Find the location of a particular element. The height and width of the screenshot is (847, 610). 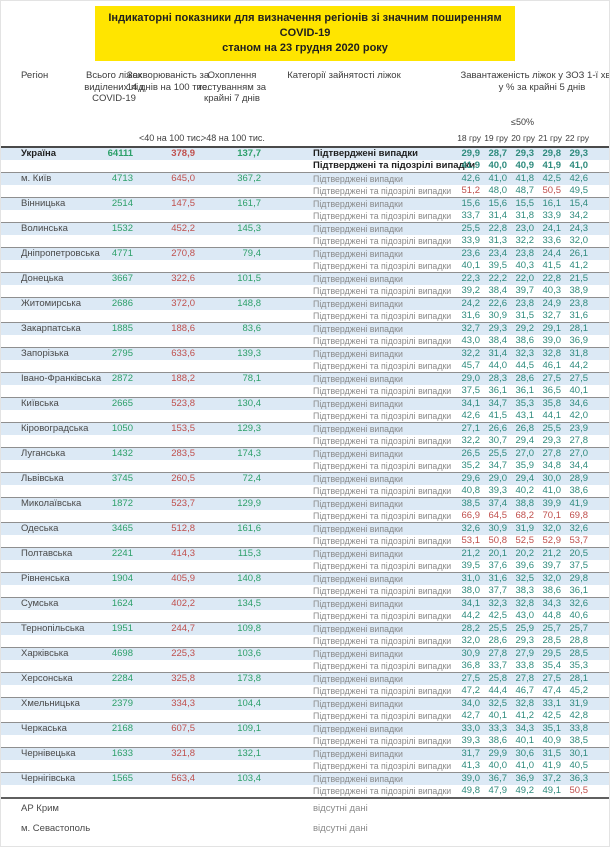

occupancy-value: 31,5 is located at coordinates (525, 315).